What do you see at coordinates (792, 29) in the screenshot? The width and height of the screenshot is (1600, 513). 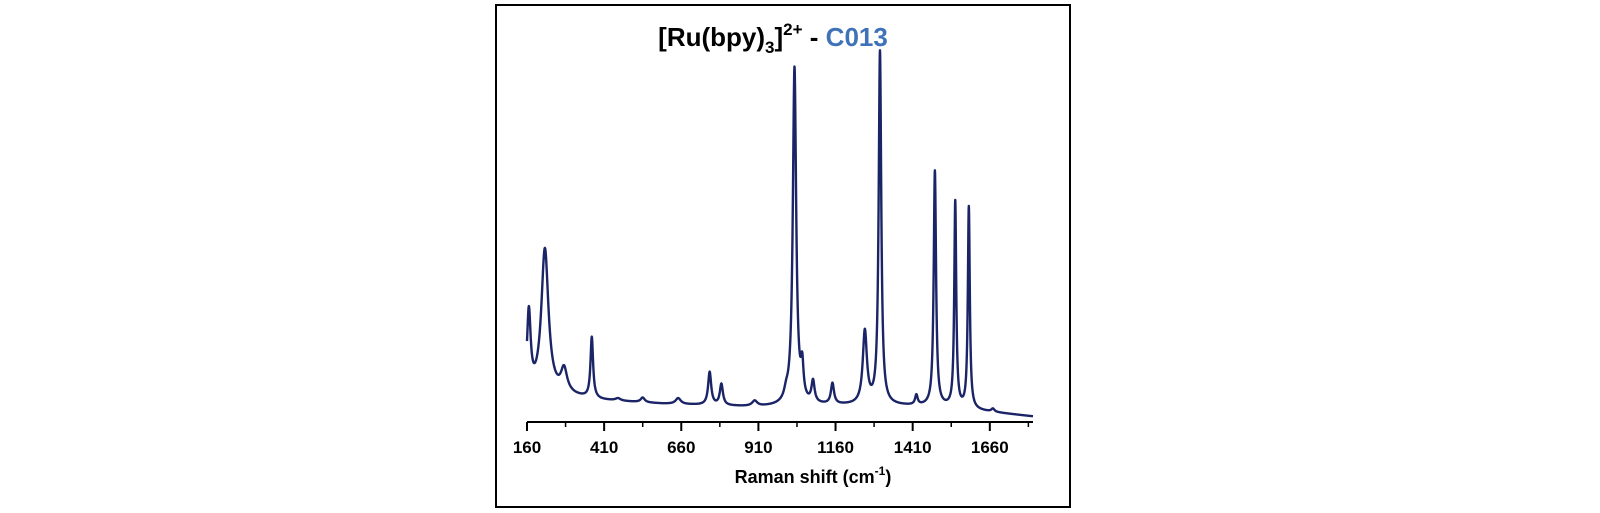 I see `title-formula-superscript: 2+` at bounding box center [792, 29].